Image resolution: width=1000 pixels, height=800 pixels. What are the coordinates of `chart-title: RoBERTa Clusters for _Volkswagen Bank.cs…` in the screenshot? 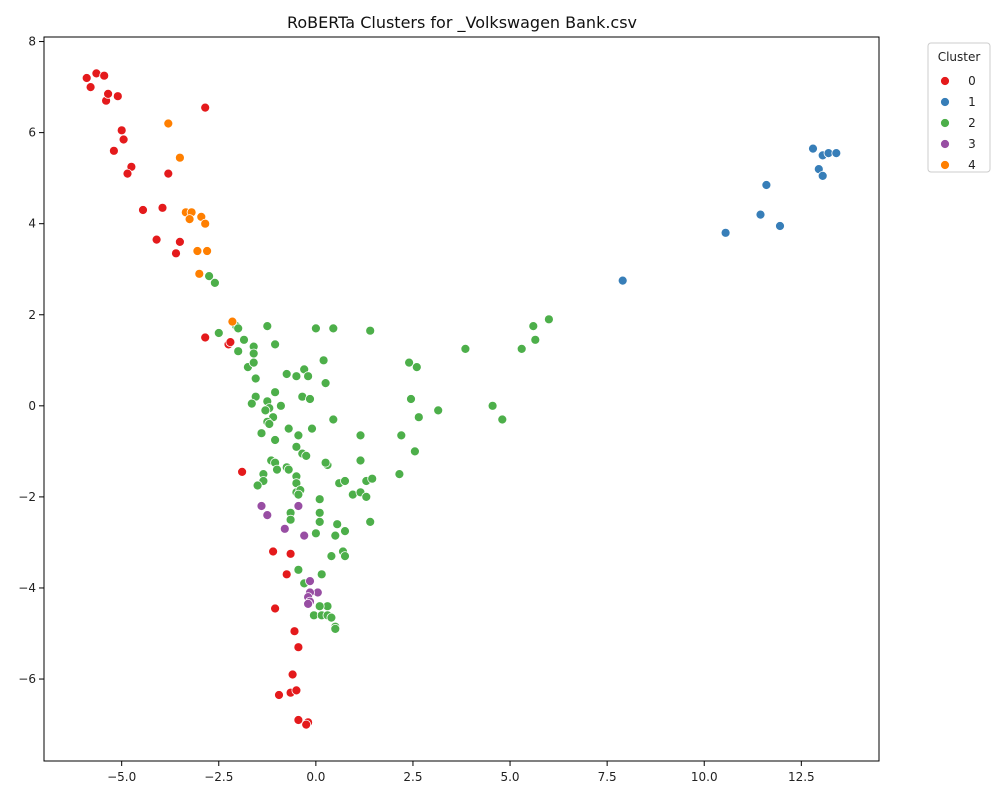 It's located at (462, 23).